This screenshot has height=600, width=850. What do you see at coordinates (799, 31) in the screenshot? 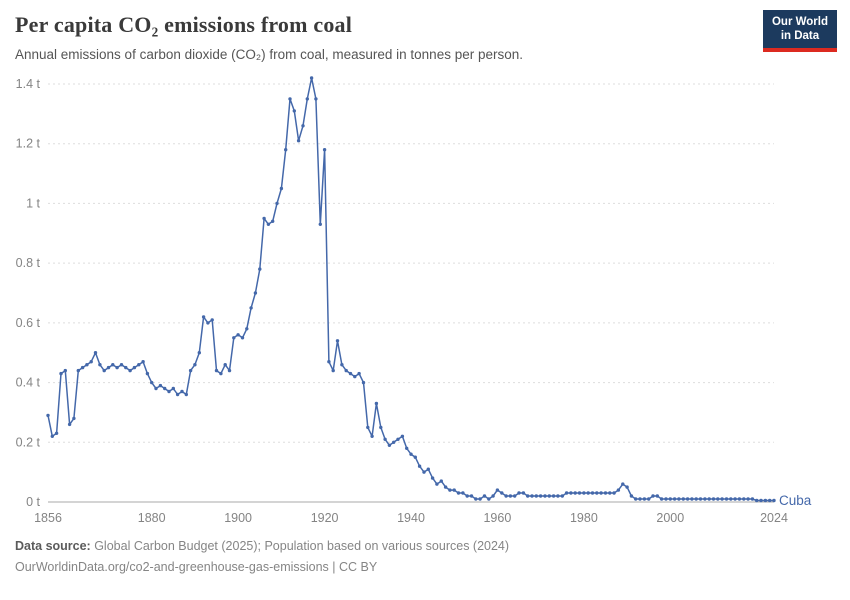
I see `owid-logo: Our World in Data` at bounding box center [799, 31].